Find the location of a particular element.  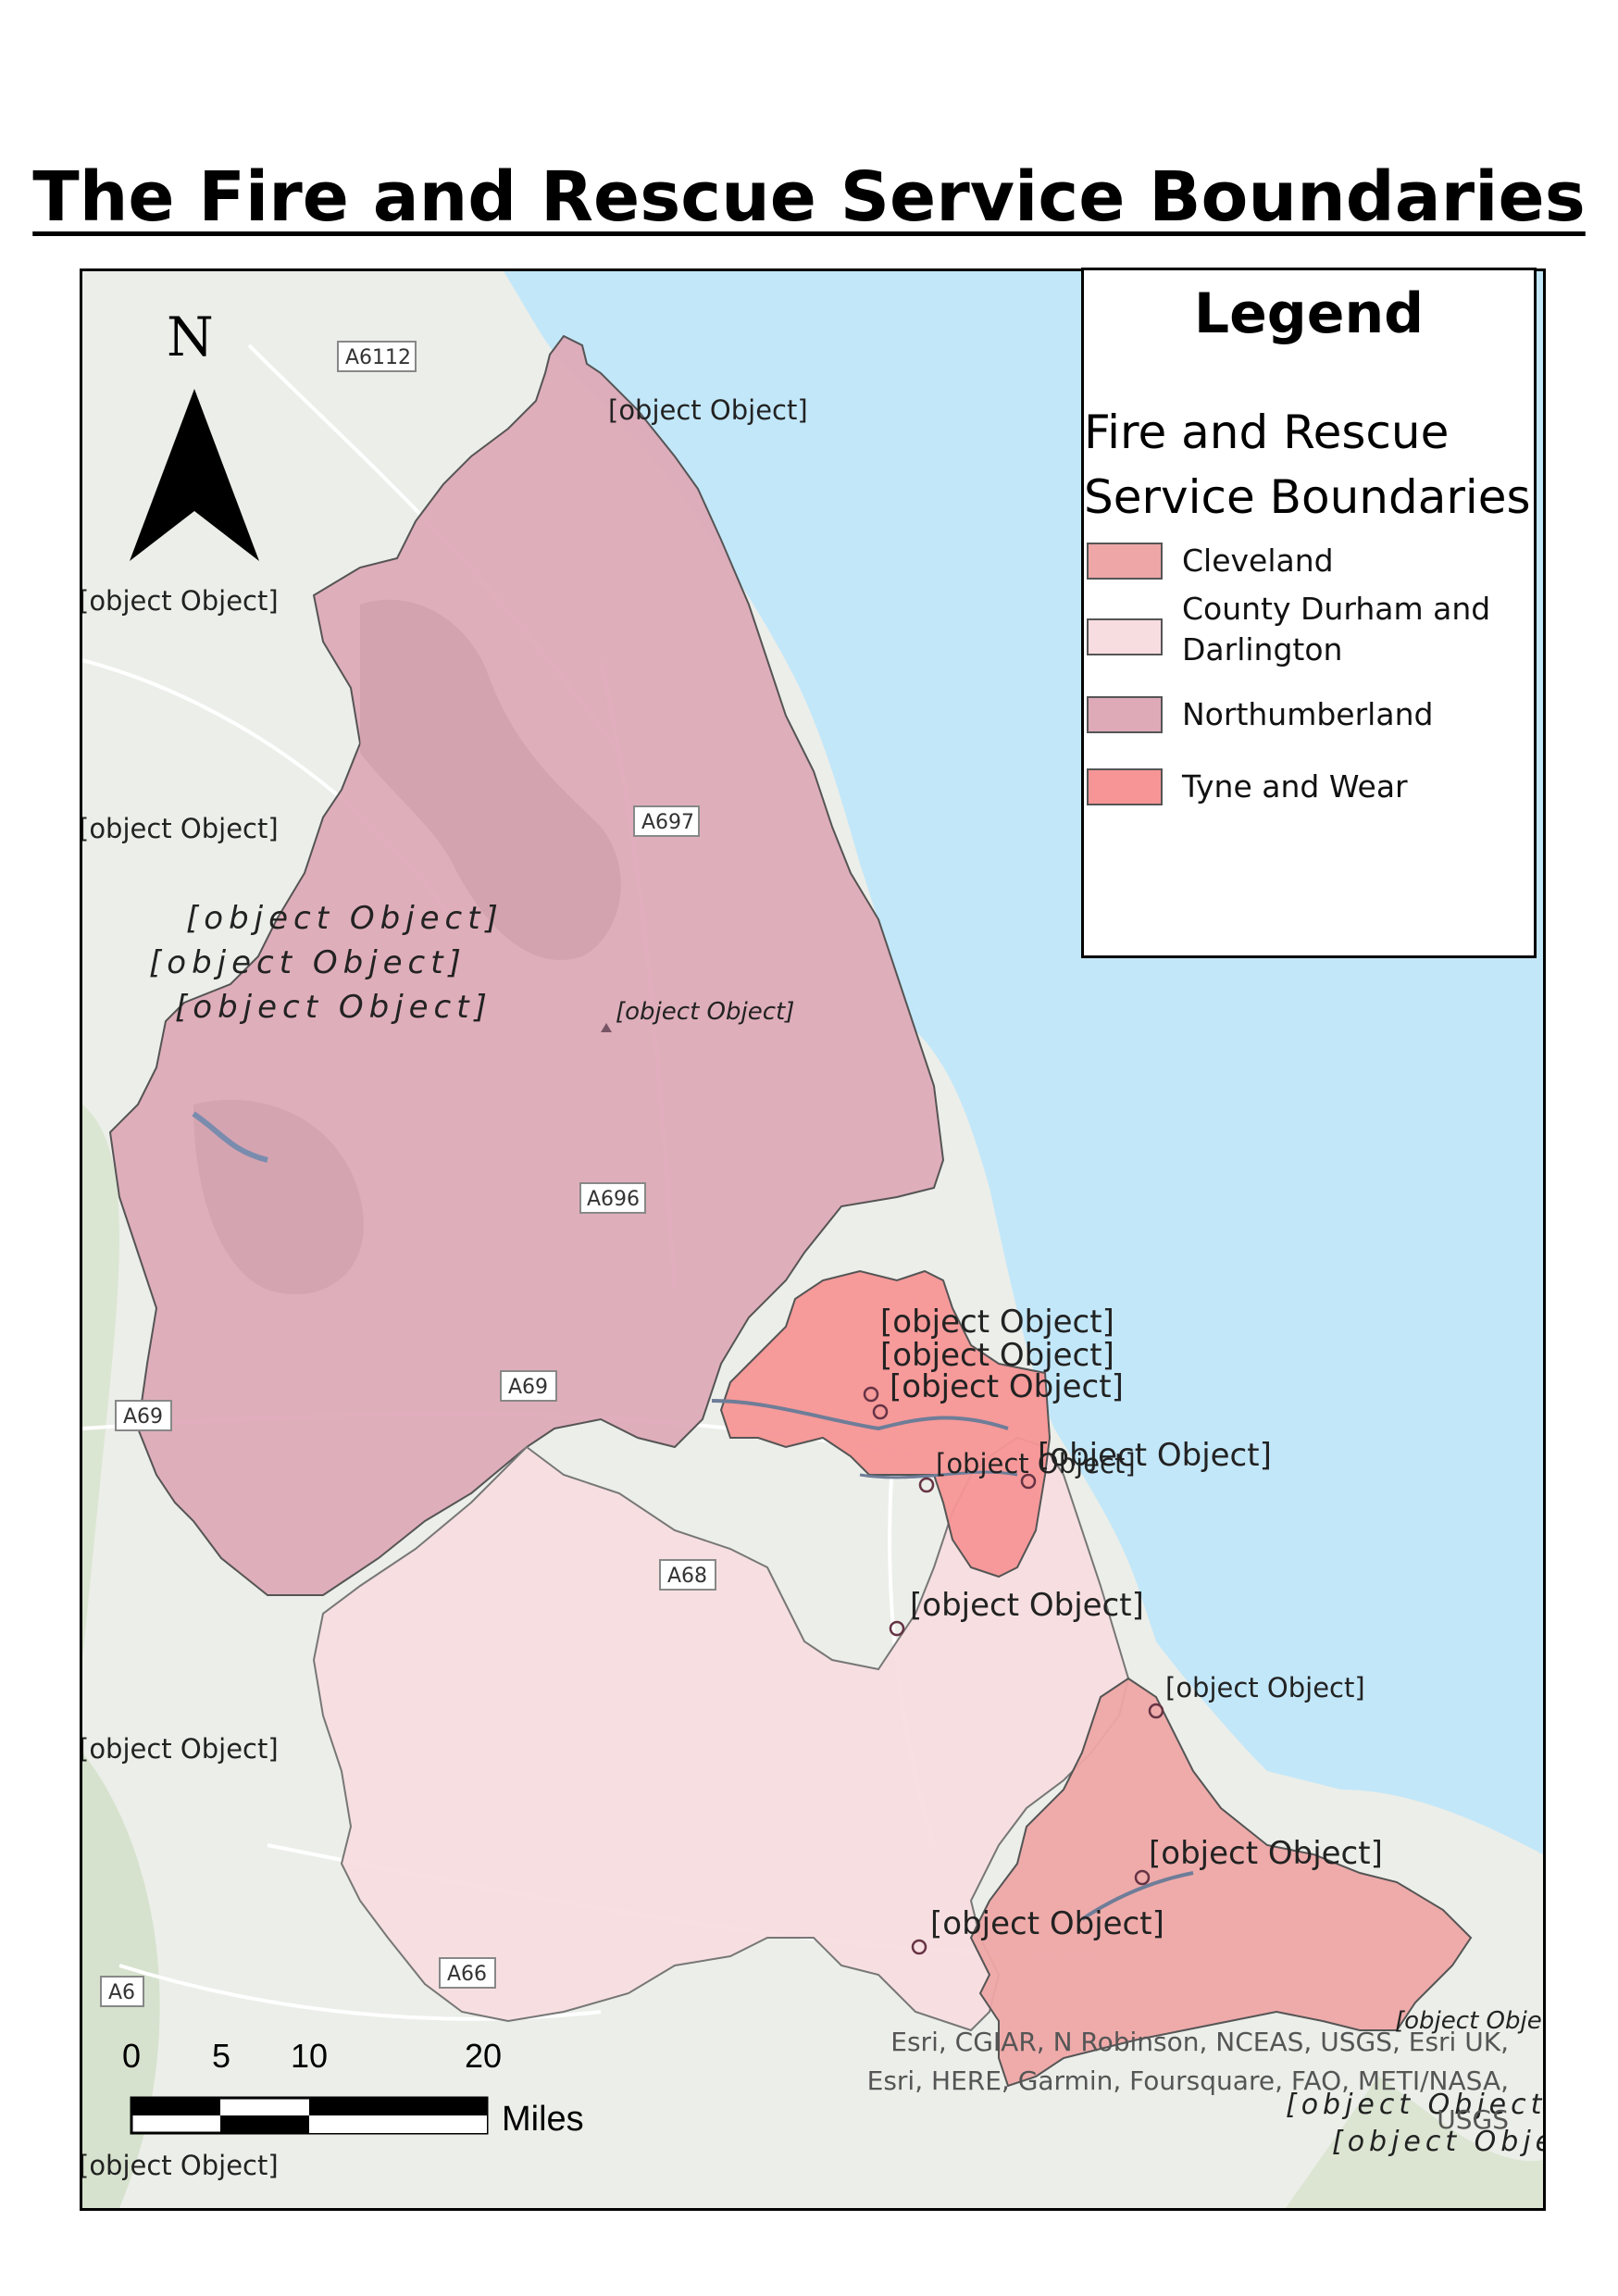

label-hills: [object Object] is located at coordinates (333, 1008).